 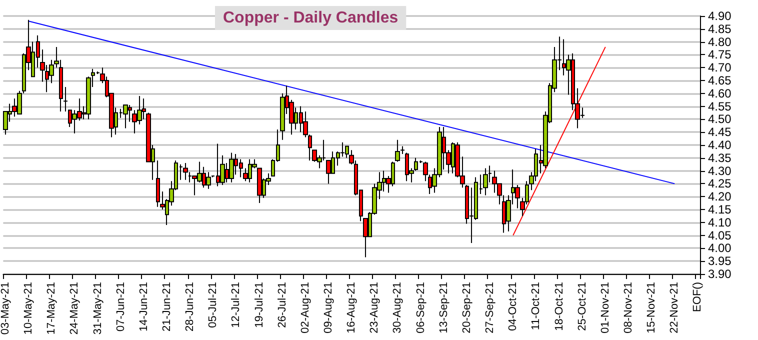 I want to click on x-tick-label: 16-Aug-21, so click(x=352, y=308).